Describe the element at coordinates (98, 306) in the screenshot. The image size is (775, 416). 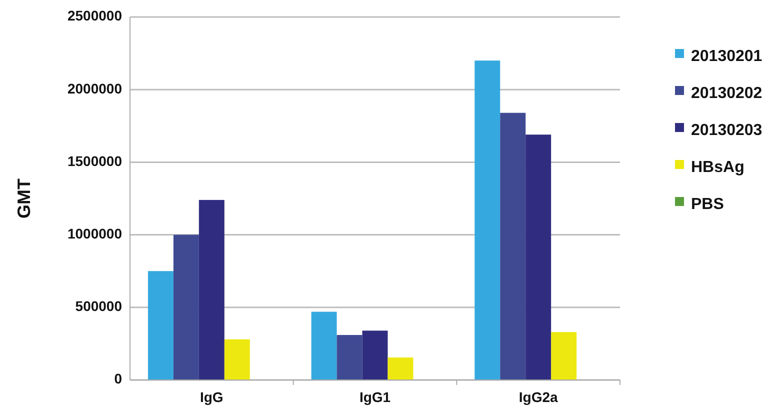
I see `y-tick-label: 500000` at that location.